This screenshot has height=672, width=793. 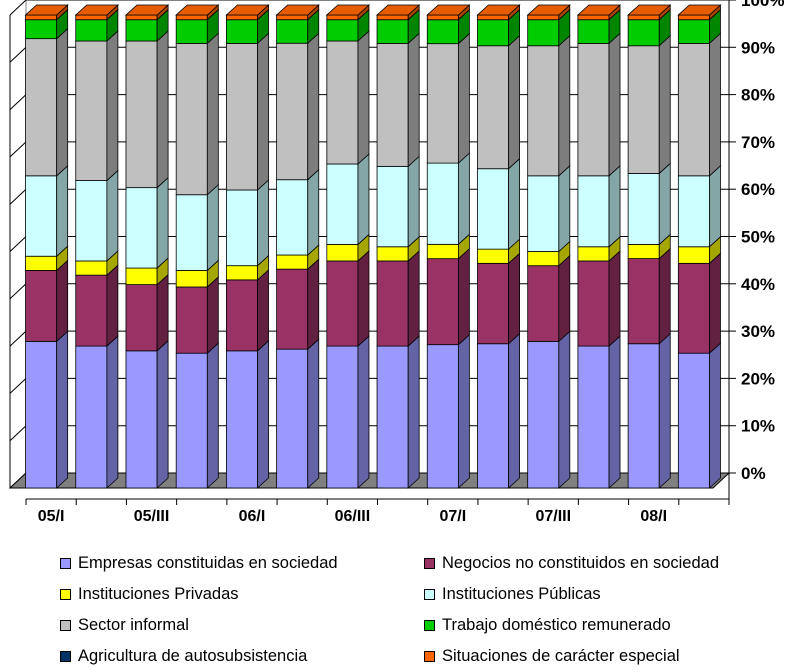 What do you see at coordinates (65, 625) in the screenshot?
I see `legend-swatch` at bounding box center [65, 625].